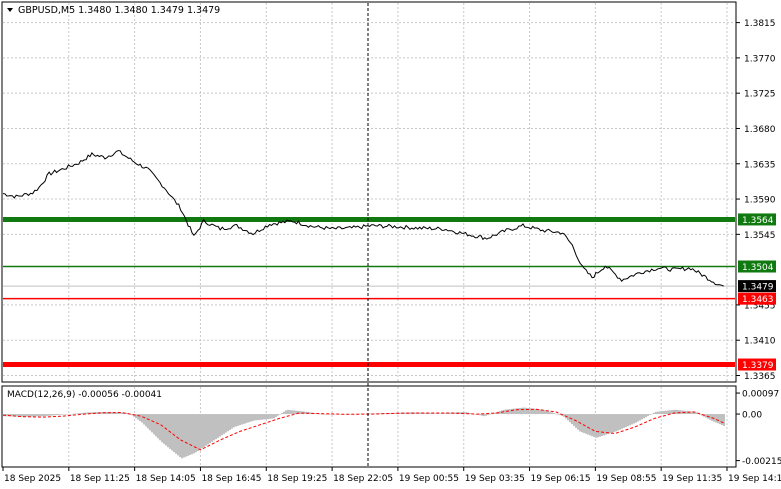  What do you see at coordinates (364, 433) in the screenshot?
I see `macd-histogram` at bounding box center [364, 433].